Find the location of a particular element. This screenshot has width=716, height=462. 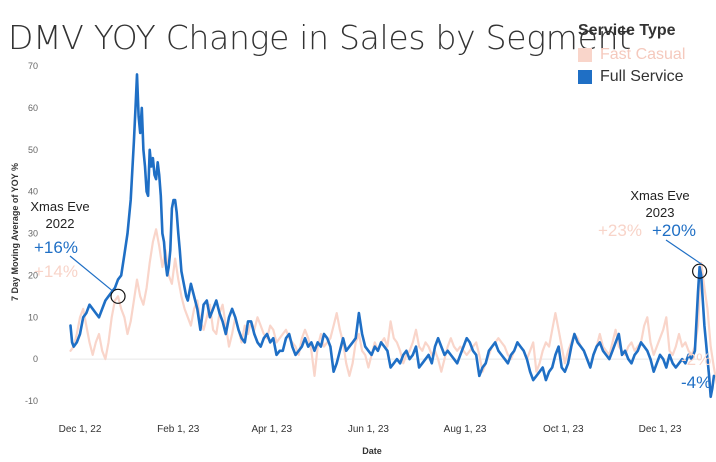

xmas-2022-marker is located at coordinates (118, 296).